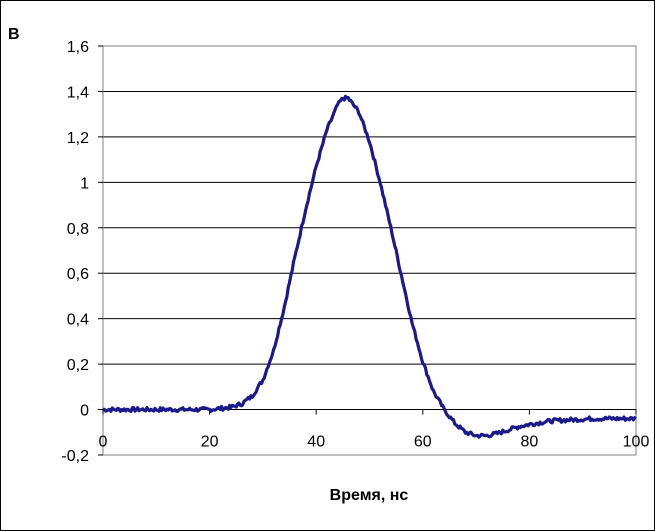 The image size is (655, 531). I want to click on y-tick-label-8: 1,4, so click(78, 92).